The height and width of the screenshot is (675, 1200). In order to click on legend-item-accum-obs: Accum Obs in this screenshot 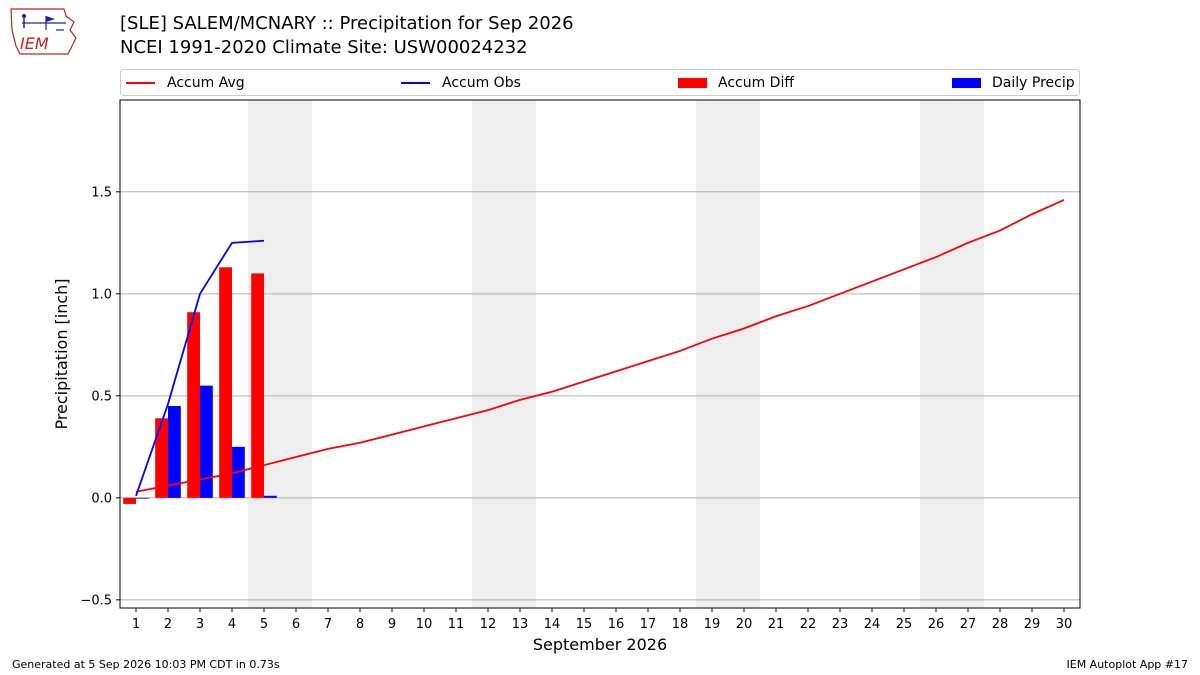, I will do `click(461, 82)`.